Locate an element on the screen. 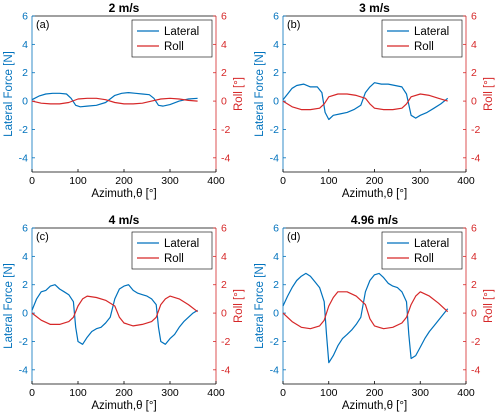  panel-title: 4.96 m/s is located at coordinates (375, 220).